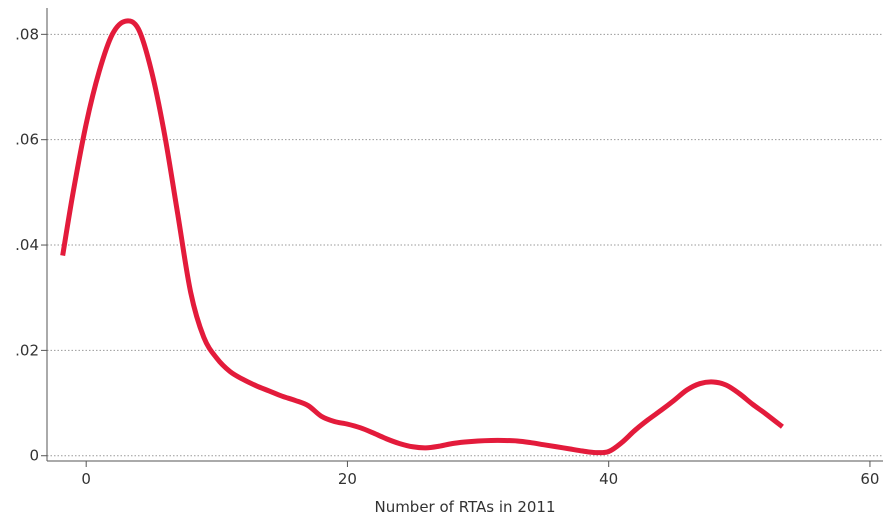 This screenshot has width=883, height=525. What do you see at coordinates (27, 350) in the screenshot?
I see `y-tick-label: .02` at bounding box center [27, 350].